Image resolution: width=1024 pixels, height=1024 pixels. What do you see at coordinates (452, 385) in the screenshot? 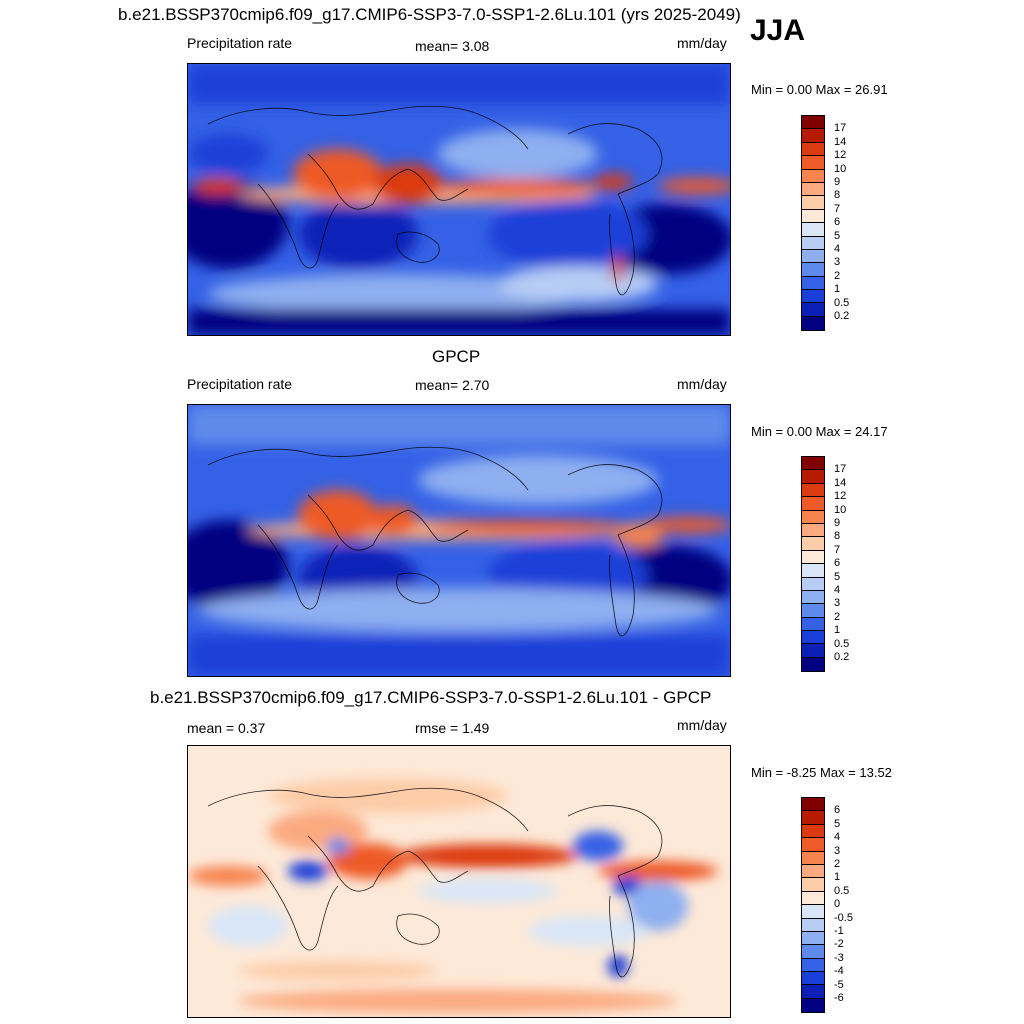
I see `panel-obs-mean-label: mean= 2.70` at bounding box center [452, 385].